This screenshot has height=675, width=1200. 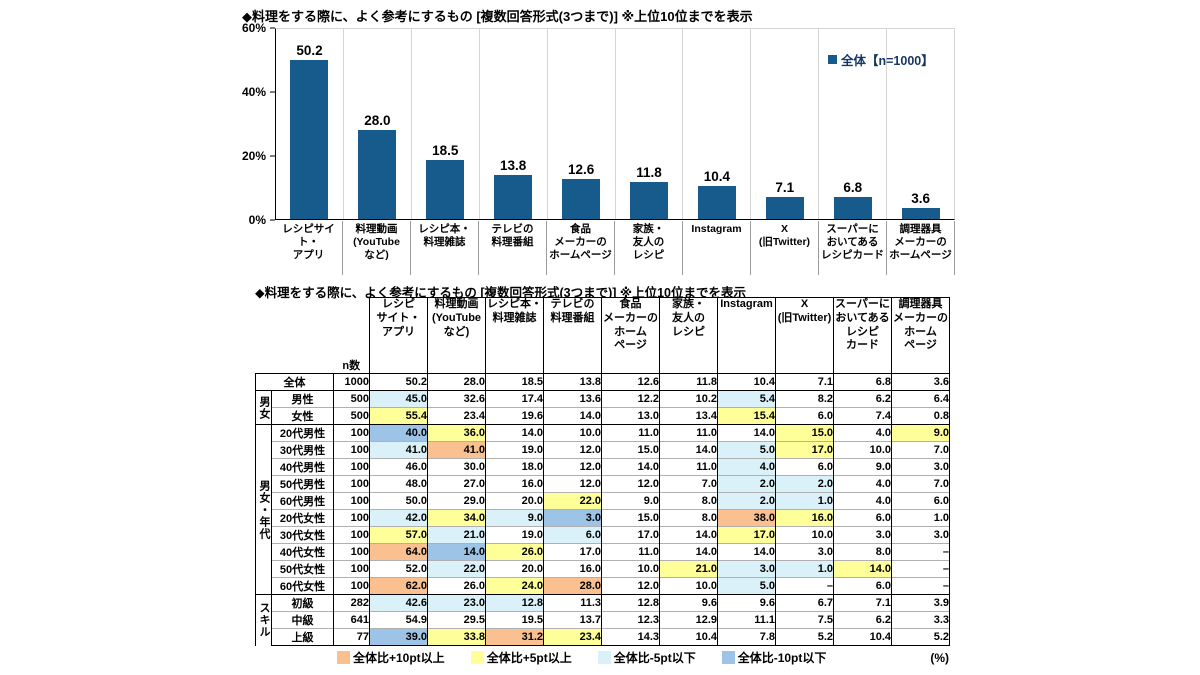 I want to click on bar-slot: 18.5, so click(x=446, y=124).